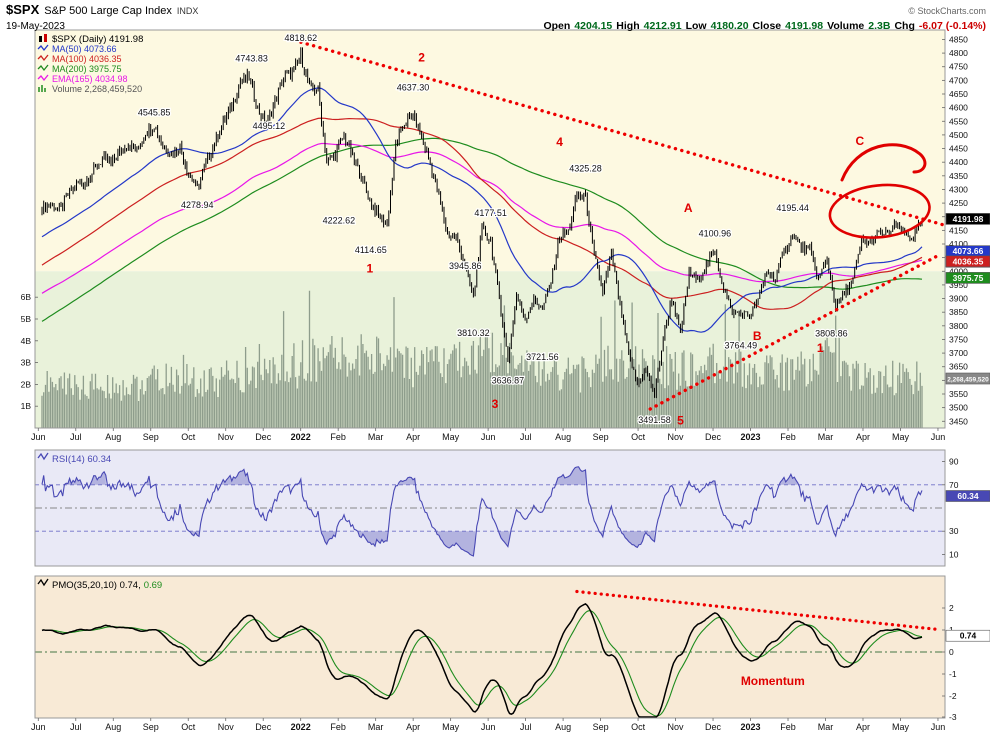 This screenshot has width=990, height=744. I want to click on pmo-signal-value: 0.69, so click(153, 585).